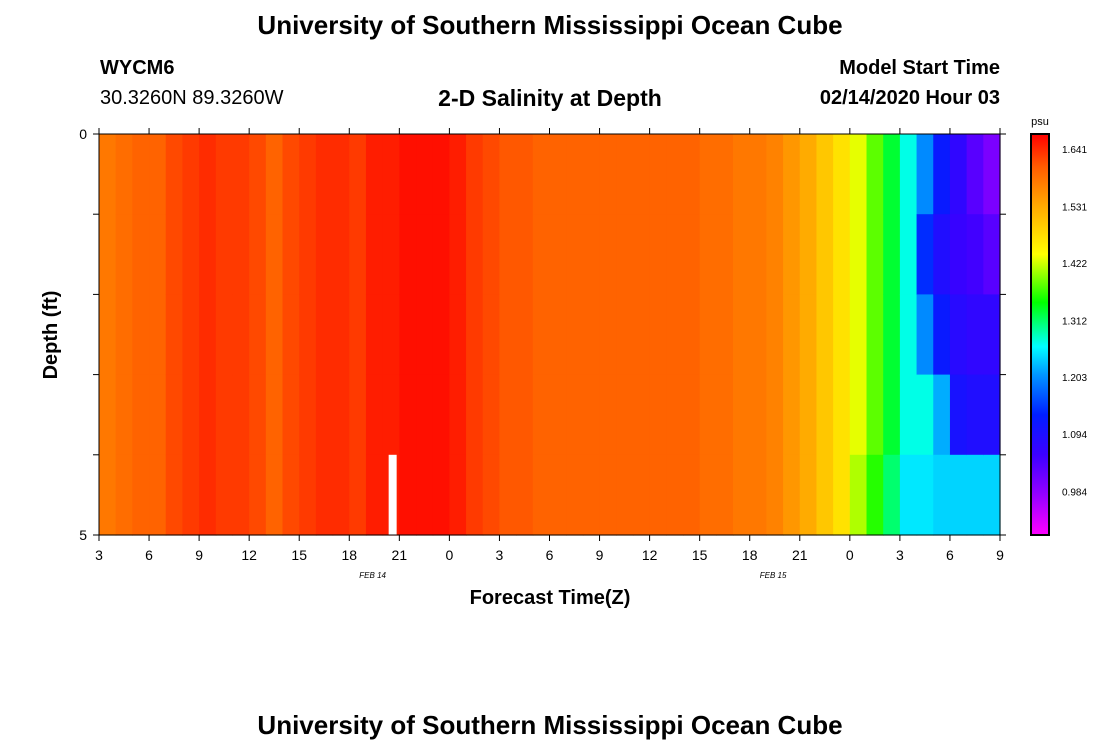 The width and height of the screenshot is (1100, 750). I want to click on x-tick-label: 0, so click(850, 555).